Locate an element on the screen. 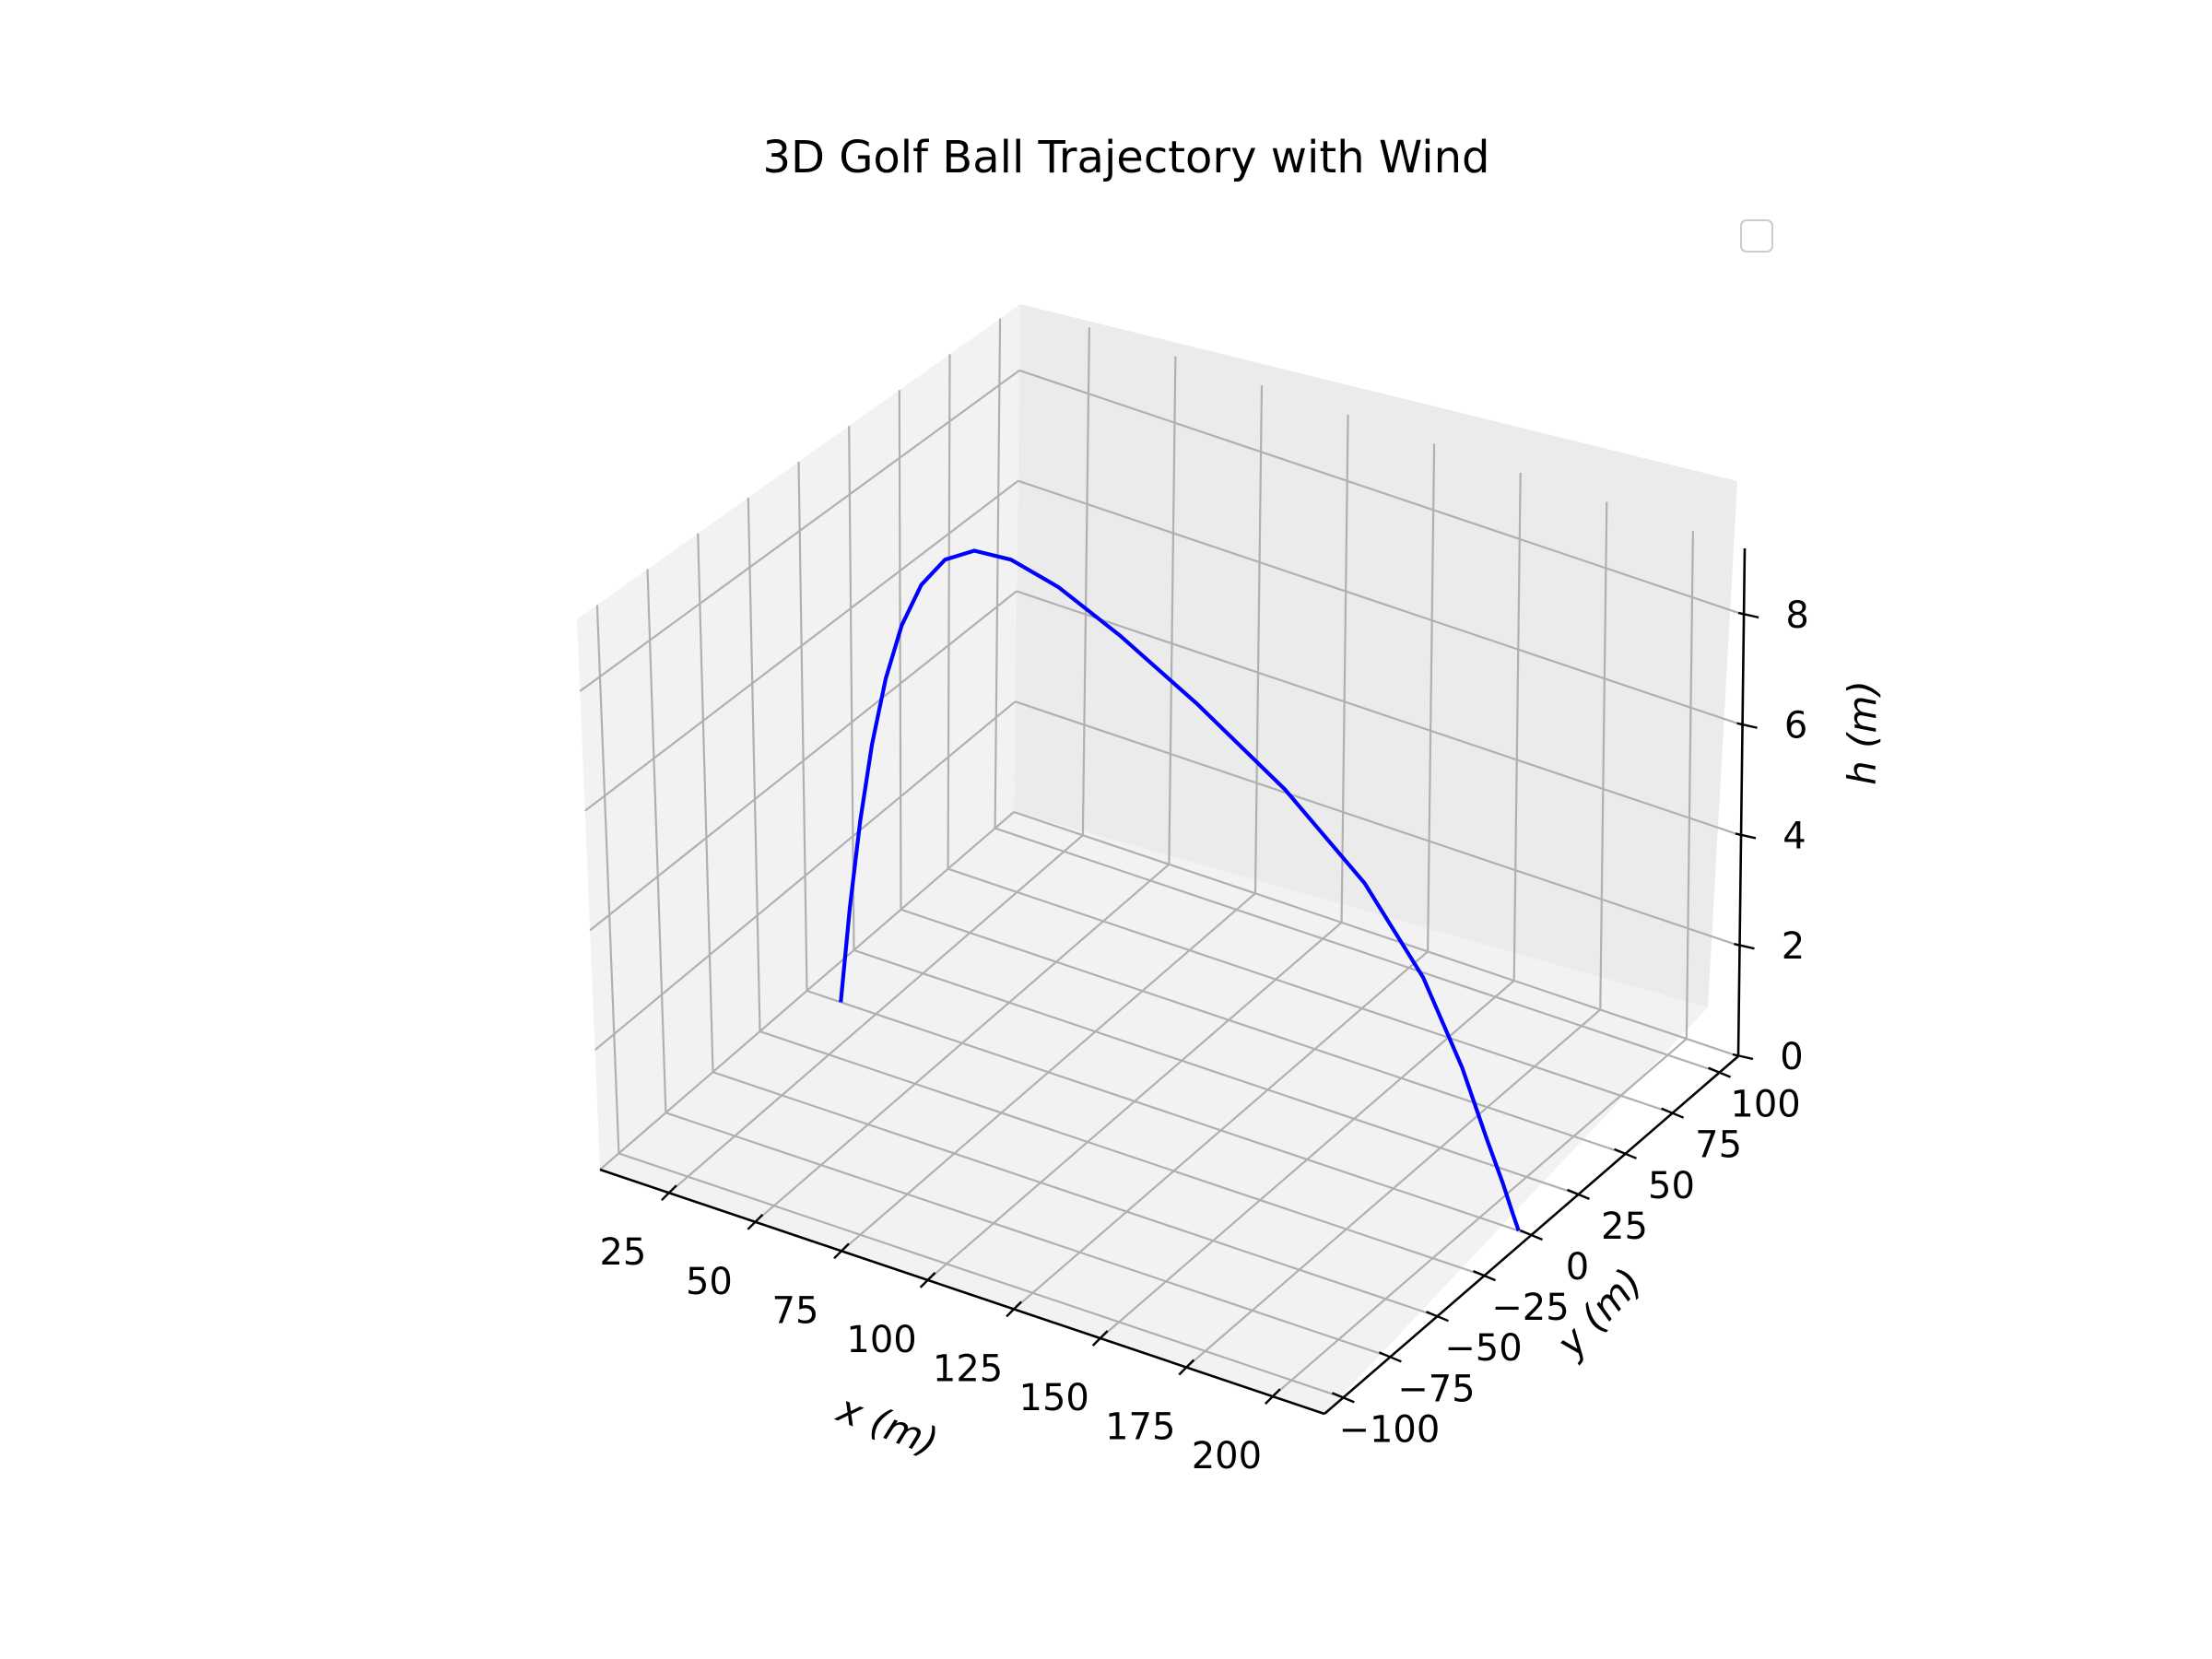  y-tick-label: 0 is located at coordinates (1577, 1267).